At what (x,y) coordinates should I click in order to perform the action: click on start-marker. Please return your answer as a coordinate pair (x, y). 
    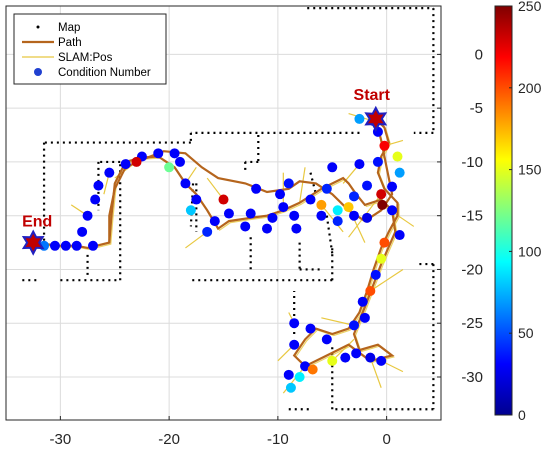
    Looking at the image, I should click on (376, 119).